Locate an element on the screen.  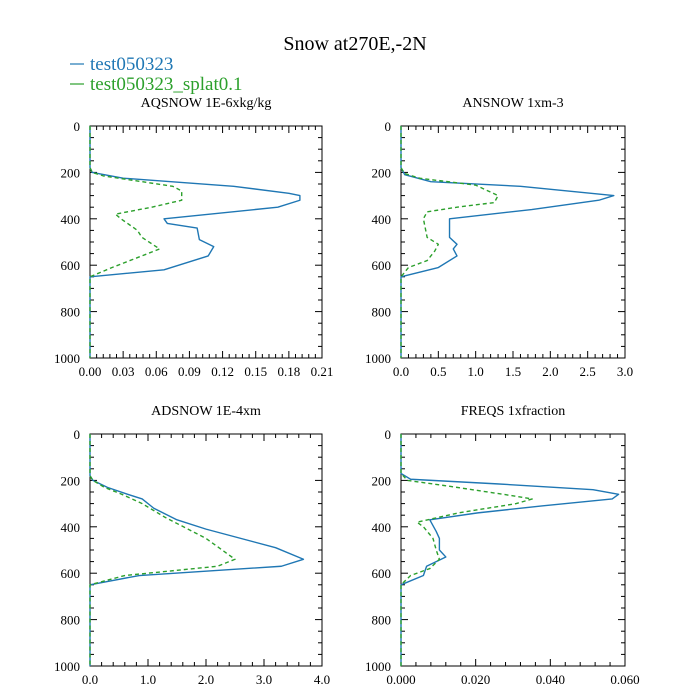
panel-title: AQSNOW 1E-6xkg/kg is located at coordinates (206, 103).